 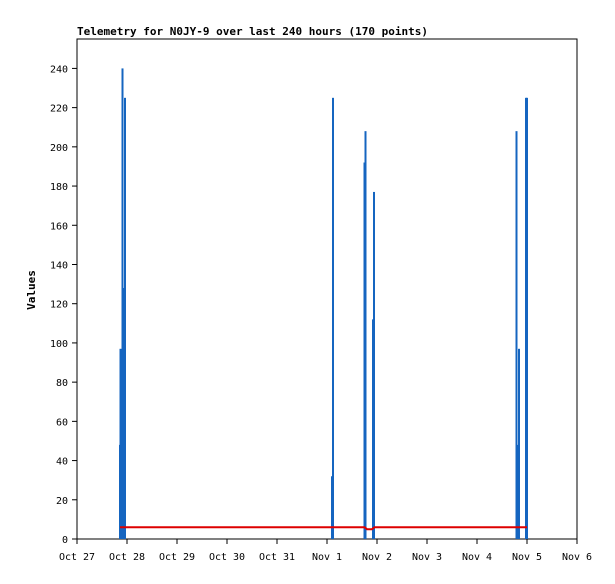 I want to click on series-line, so click(x=323, y=528).